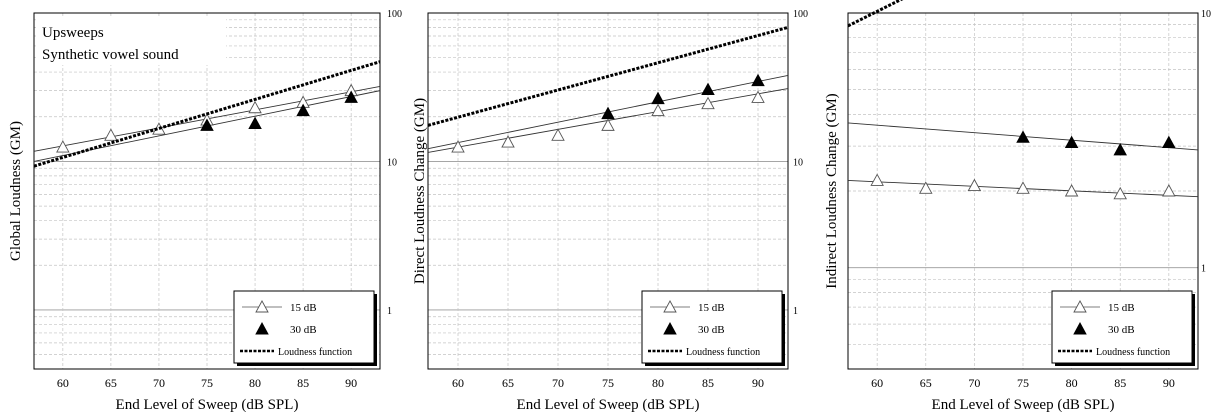 This screenshot has height=412, width=1212. What do you see at coordinates (16, 191) in the screenshot?
I see `y-axis-label: Global Loudness (GM)` at bounding box center [16, 191].